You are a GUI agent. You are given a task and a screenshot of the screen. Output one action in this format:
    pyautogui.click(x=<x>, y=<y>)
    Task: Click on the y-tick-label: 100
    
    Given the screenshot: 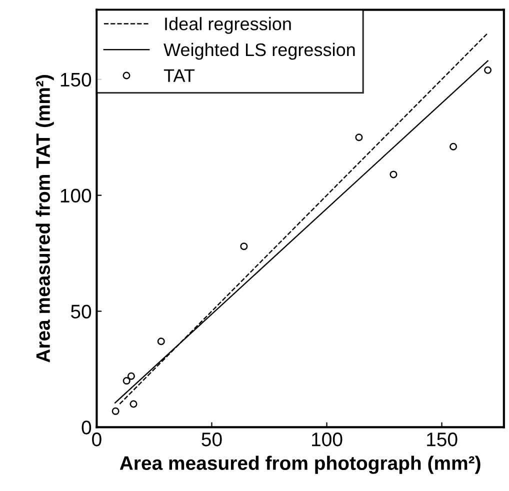 What is the action you would take?
    pyautogui.click(x=76, y=195)
    